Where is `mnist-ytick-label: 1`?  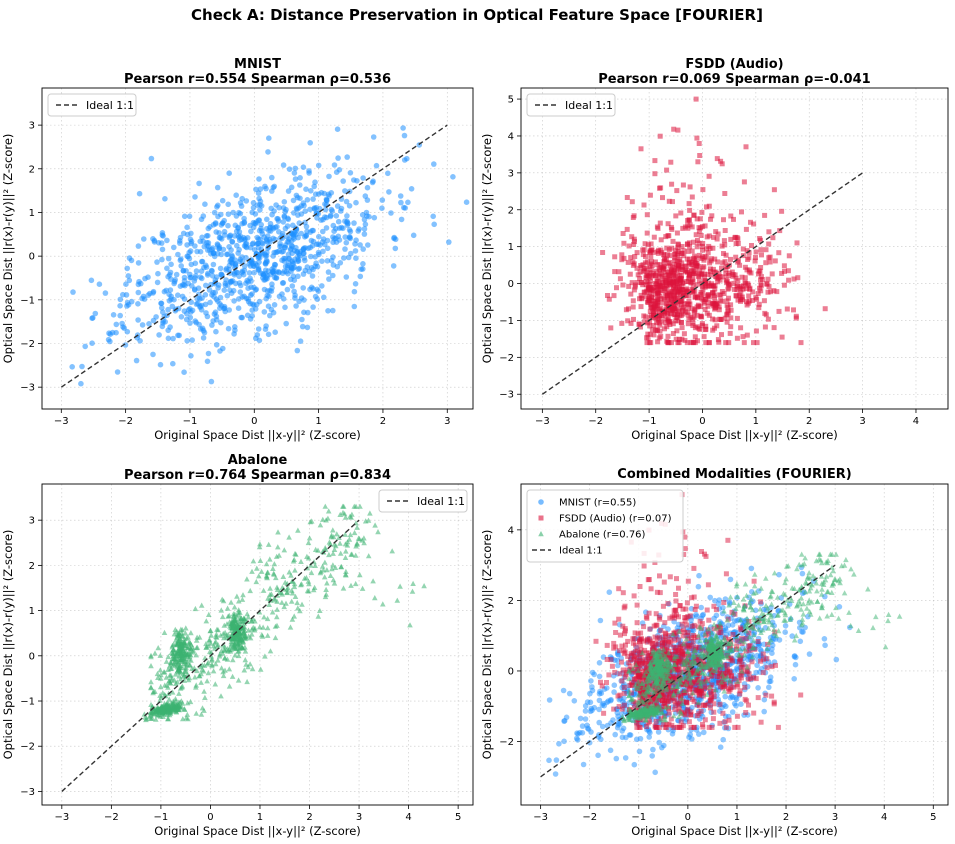
mnist-ytick-label: 1 is located at coordinates (32, 213).